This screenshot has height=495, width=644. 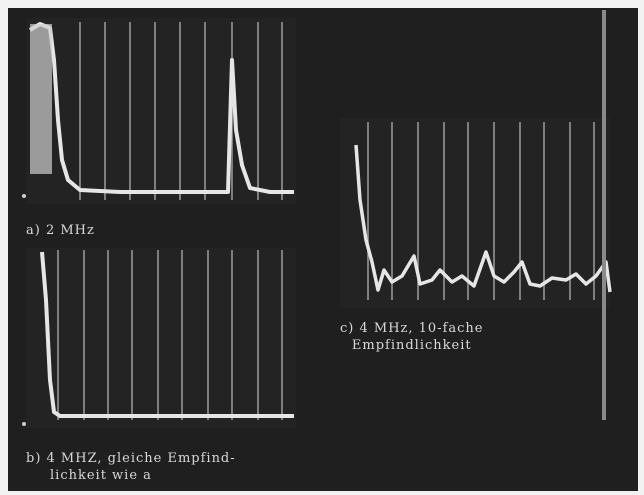 I want to click on caption-c: c) 4 MHz, 10-fache Empfindlichkeit, so click(x=412, y=337).